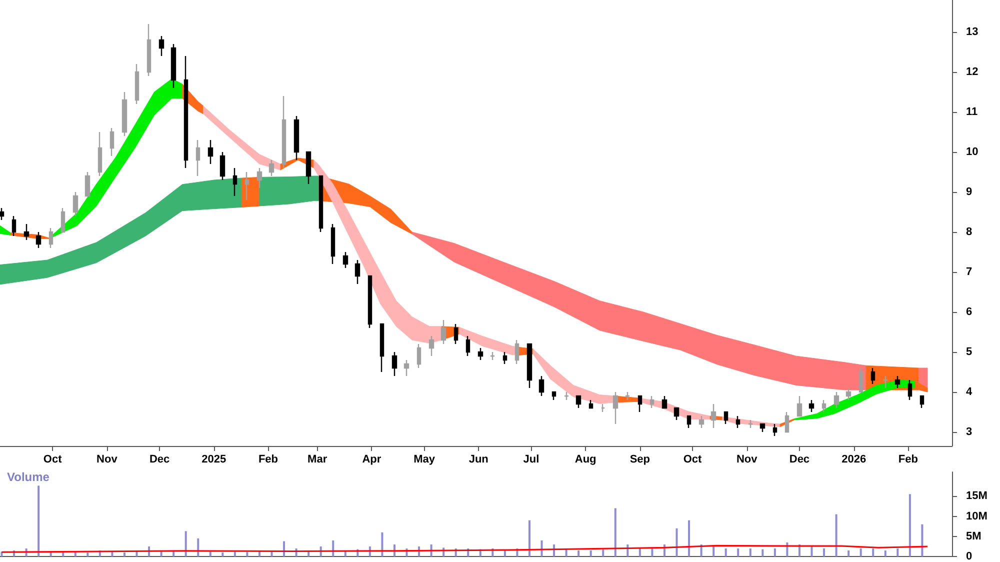  I want to click on x-tick-label: Nov, so click(107, 460).